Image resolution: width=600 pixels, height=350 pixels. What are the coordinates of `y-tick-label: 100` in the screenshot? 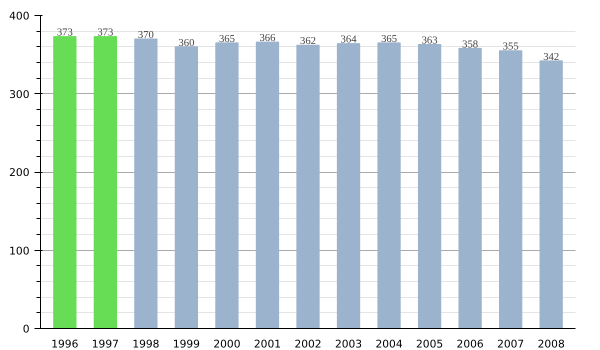 It's located at (19, 251).